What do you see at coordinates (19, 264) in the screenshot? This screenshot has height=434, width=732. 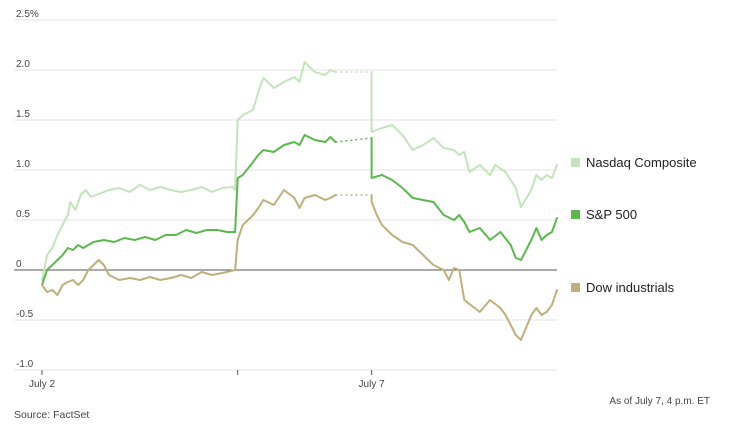 I see `y-tick-label: 0` at bounding box center [19, 264].